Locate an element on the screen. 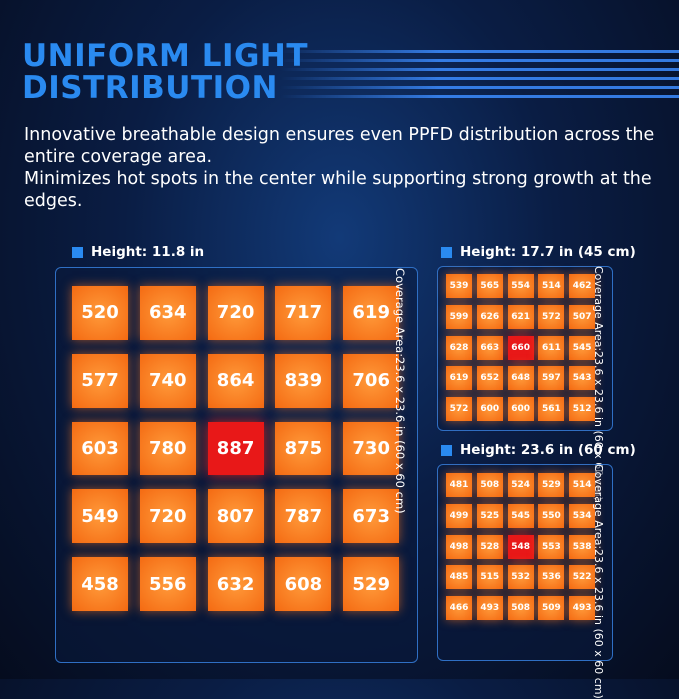 The width and height of the screenshot is (679, 699). ppfd-cell: 543 is located at coordinates (582, 378).